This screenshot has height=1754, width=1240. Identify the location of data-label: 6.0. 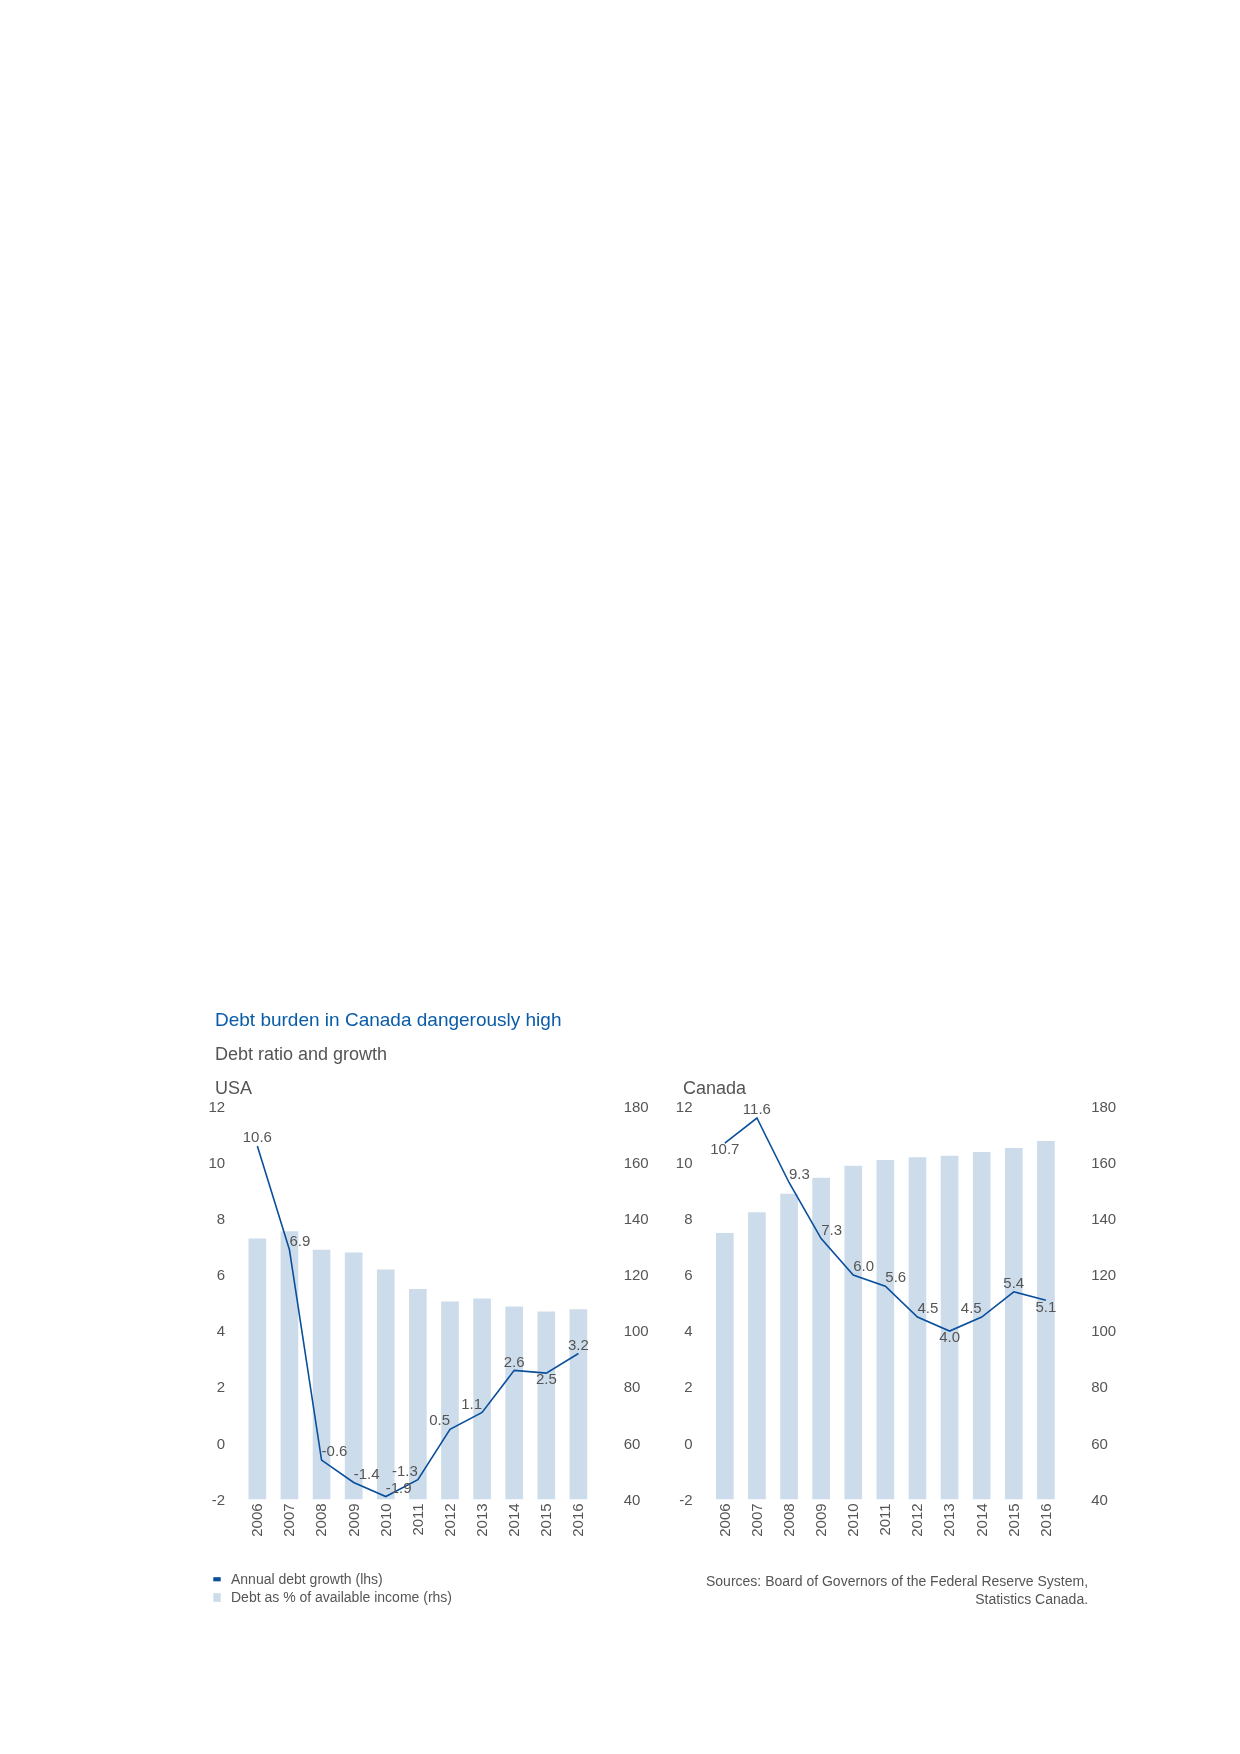
(864, 1266).